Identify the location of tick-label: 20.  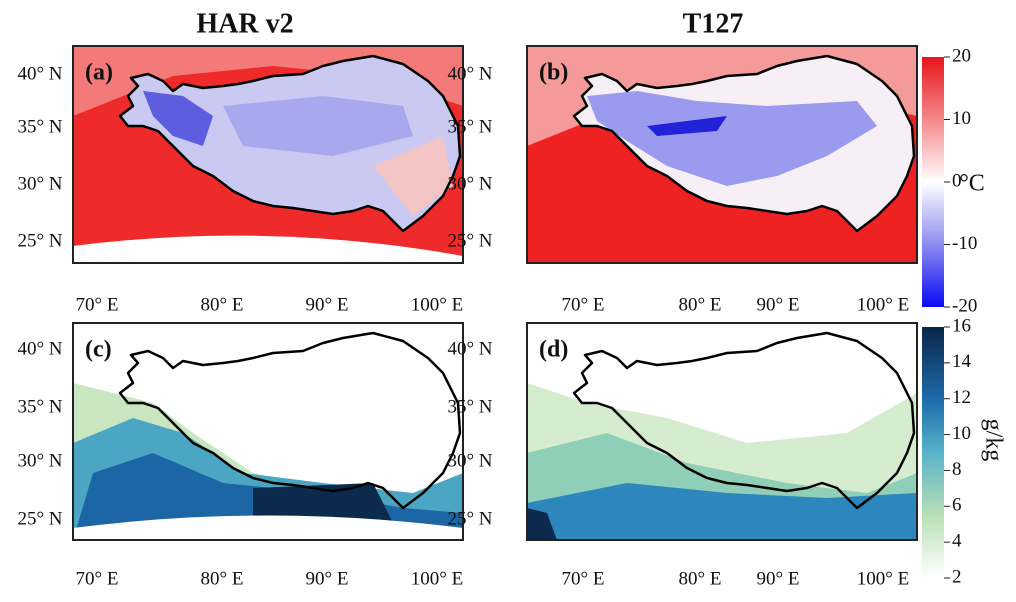
(961, 55).